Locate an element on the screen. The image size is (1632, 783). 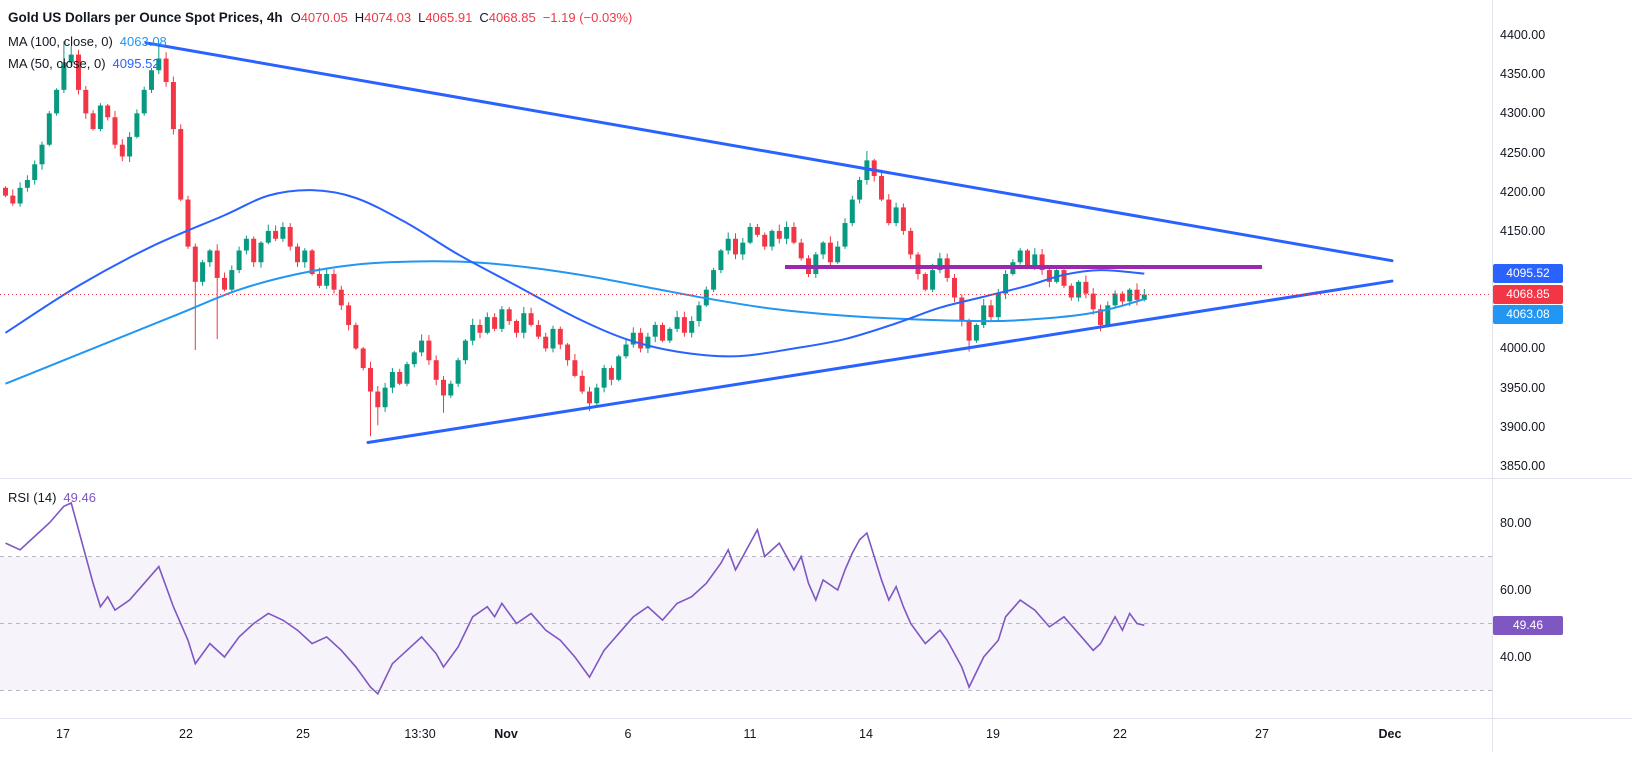
rsi-axis-label: 60.00 is located at coordinates (1516, 590).